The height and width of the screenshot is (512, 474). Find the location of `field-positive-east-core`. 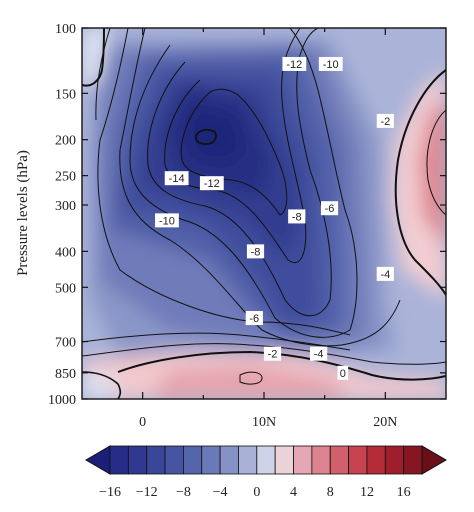

field-positive-east-core is located at coordinates (432, 172).